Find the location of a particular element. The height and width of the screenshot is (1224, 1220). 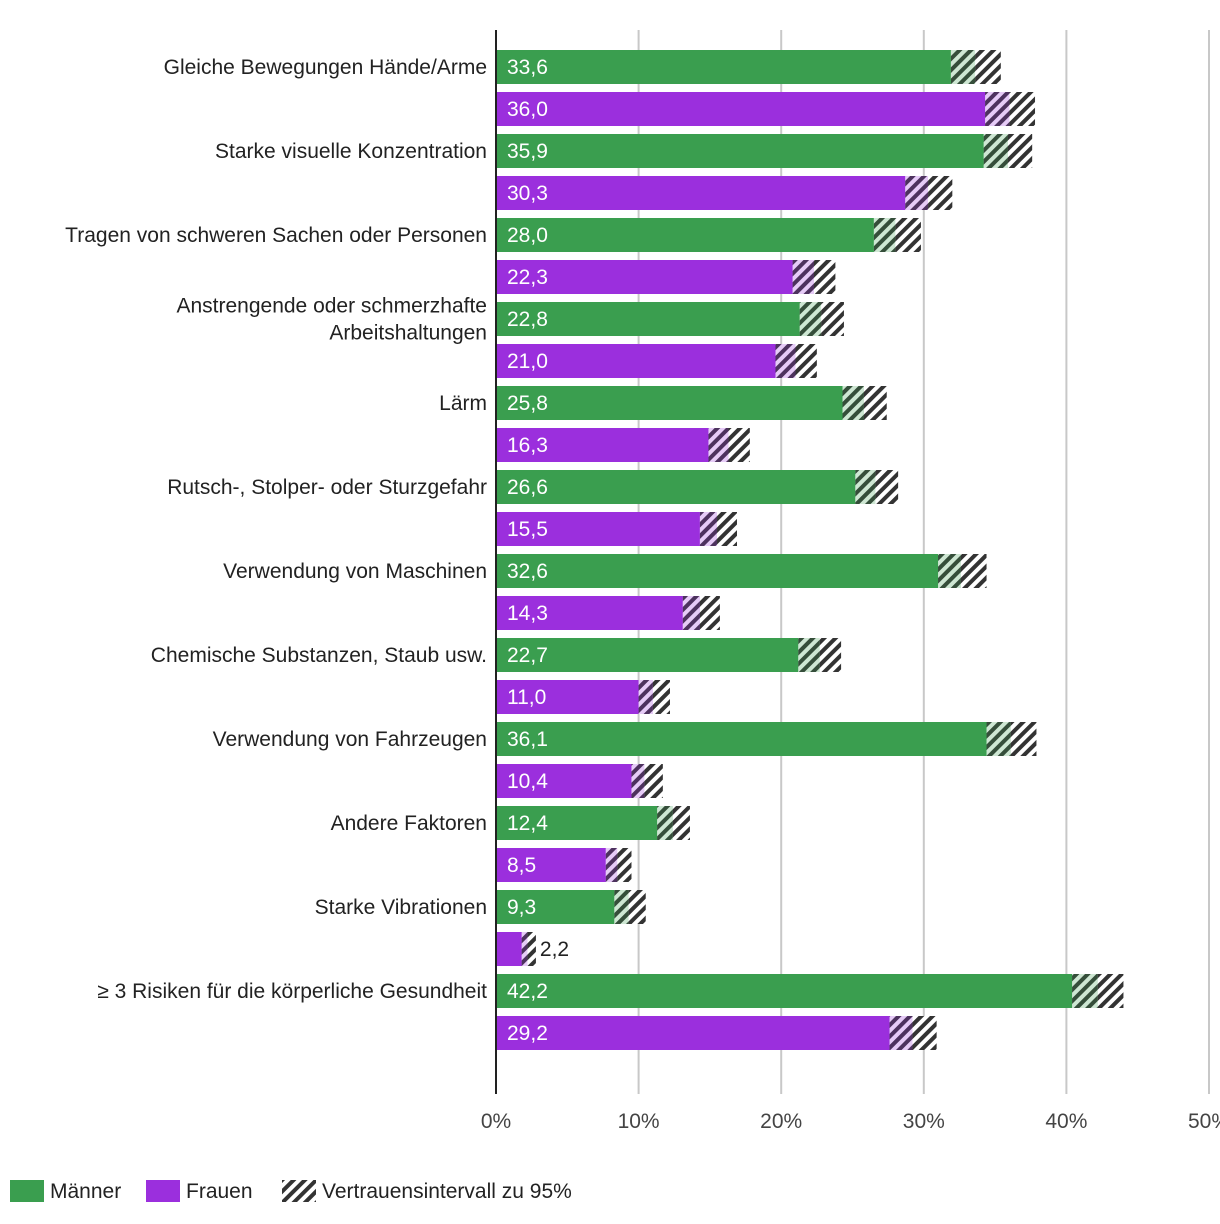

bar-männer-11 is located at coordinates (784, 991).